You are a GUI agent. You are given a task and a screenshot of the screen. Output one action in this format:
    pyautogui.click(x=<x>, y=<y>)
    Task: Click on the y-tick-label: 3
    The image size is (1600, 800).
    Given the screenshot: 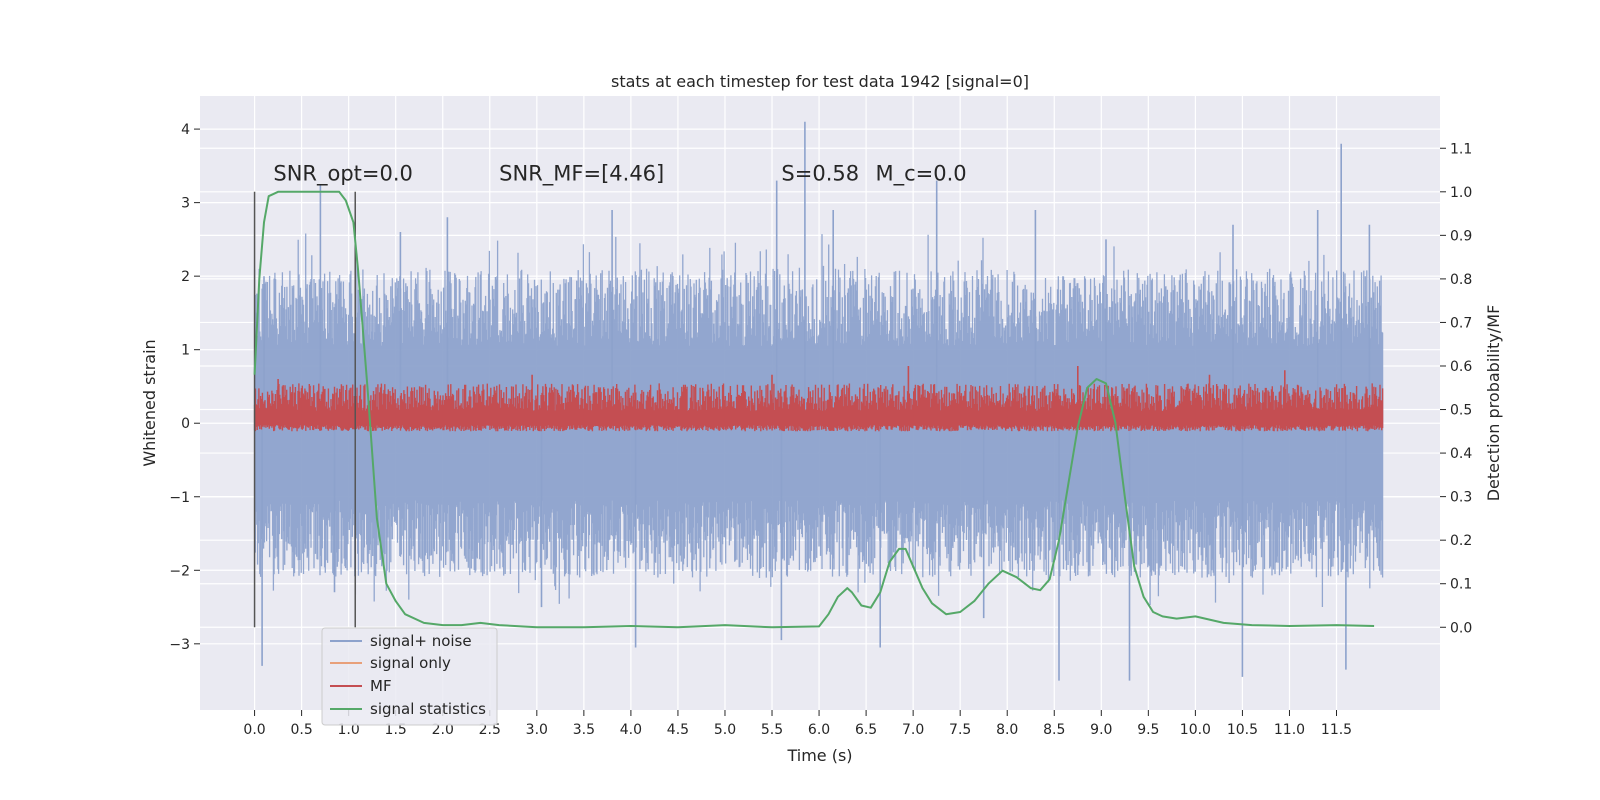 What is the action you would take?
    pyautogui.click(x=185, y=204)
    